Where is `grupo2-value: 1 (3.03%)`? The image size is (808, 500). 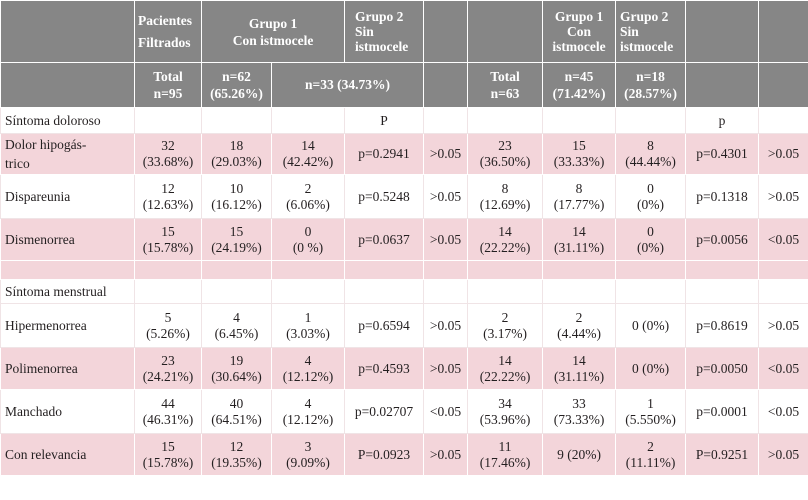 grupo2-value: 1 (3.03%) is located at coordinates (308, 325).